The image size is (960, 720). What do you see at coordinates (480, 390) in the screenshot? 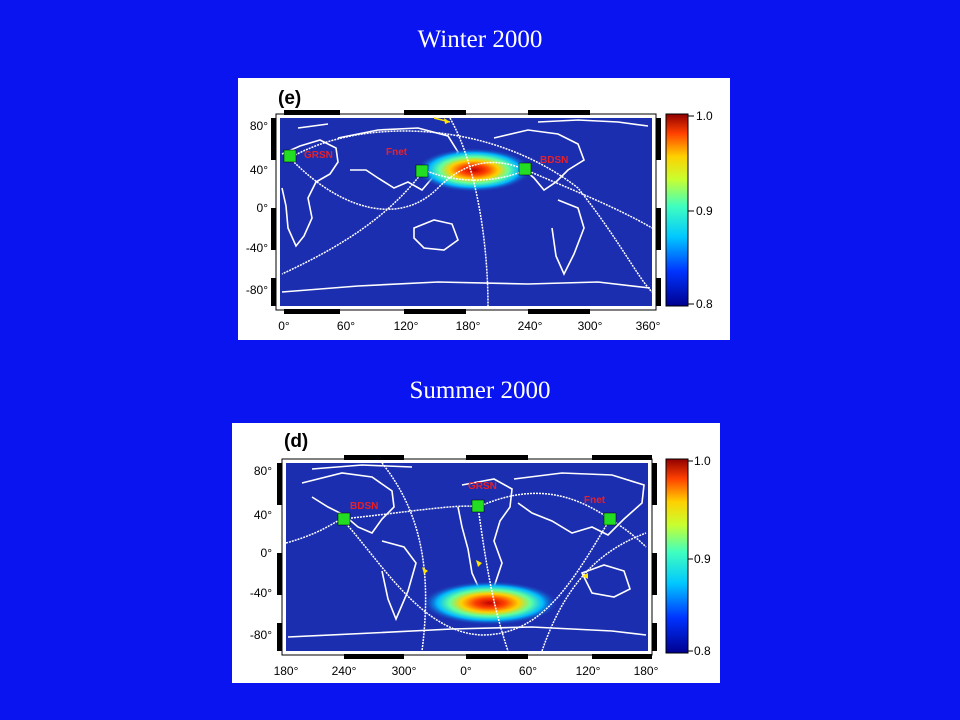
I see `title-summer: Summer 2000` at bounding box center [480, 390].